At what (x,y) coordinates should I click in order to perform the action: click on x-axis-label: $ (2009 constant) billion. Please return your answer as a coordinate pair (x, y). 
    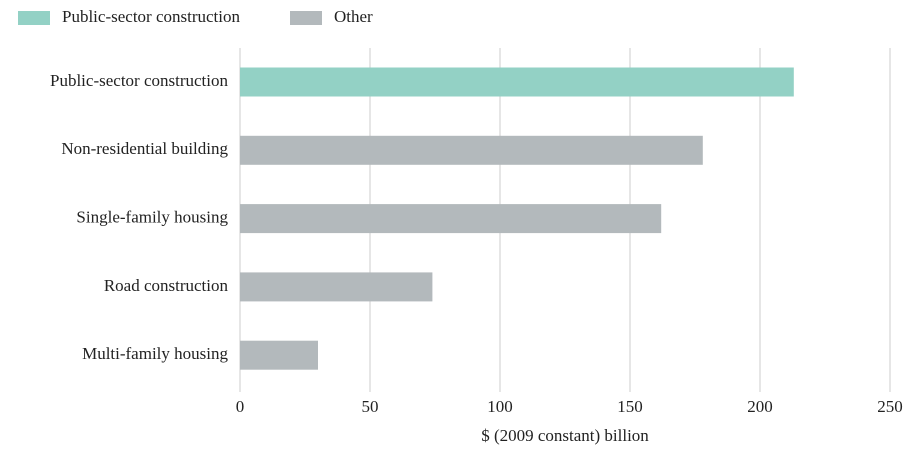
    Looking at the image, I should click on (565, 435).